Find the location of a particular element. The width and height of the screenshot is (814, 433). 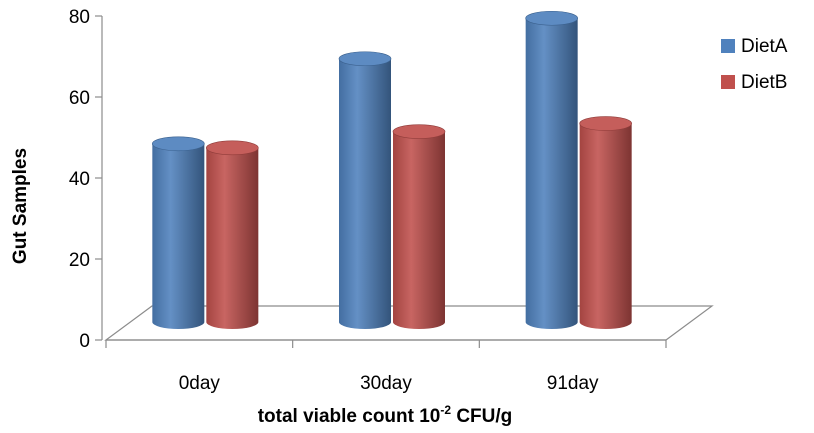

legend: DietA DietB is located at coordinates (754, 64).